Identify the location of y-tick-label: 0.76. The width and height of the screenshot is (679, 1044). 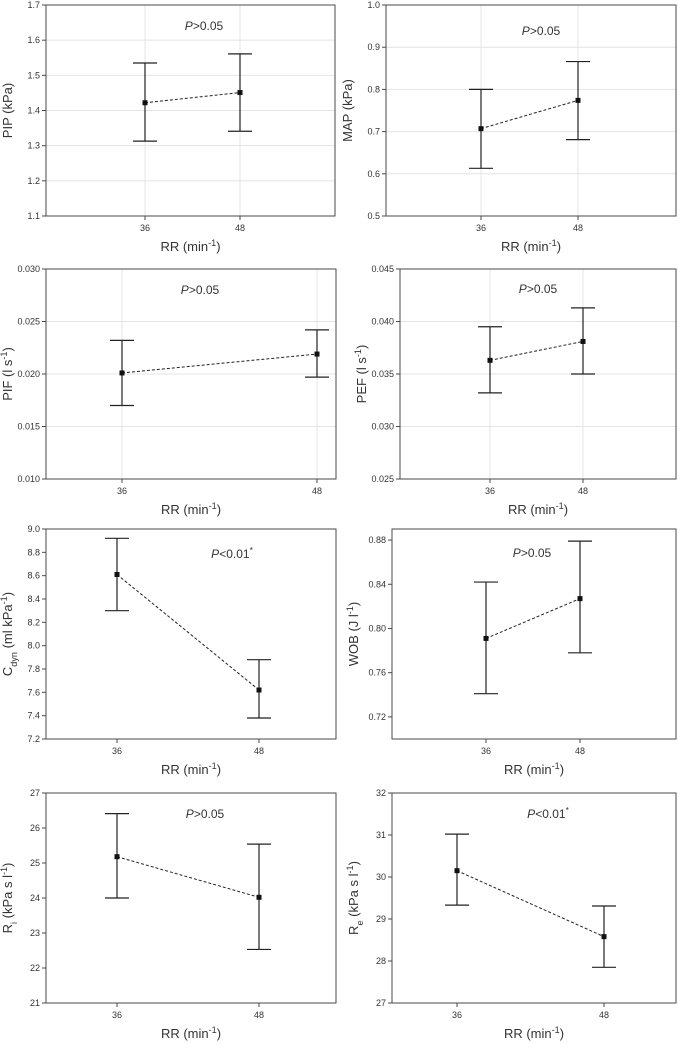
(377, 673).